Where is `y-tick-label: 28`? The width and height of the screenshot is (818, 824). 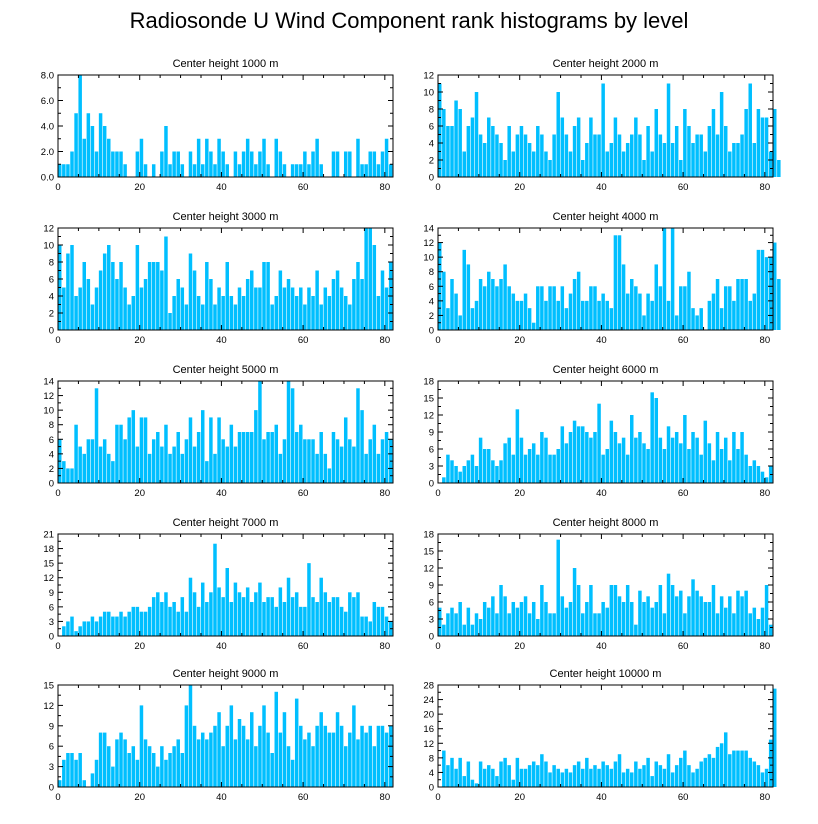
y-tick-label: 28 is located at coordinates (428, 686).